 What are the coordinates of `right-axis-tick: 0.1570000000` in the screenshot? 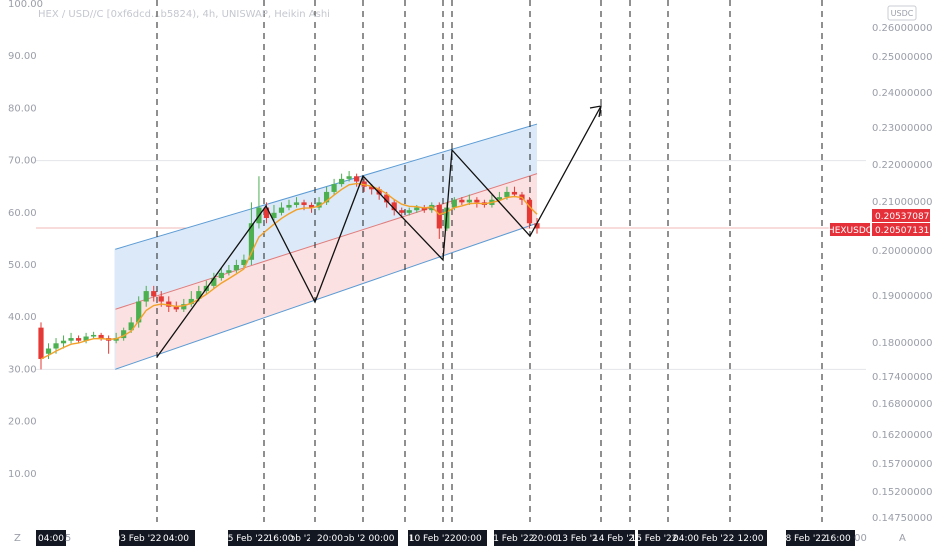 It's located at (902, 464).